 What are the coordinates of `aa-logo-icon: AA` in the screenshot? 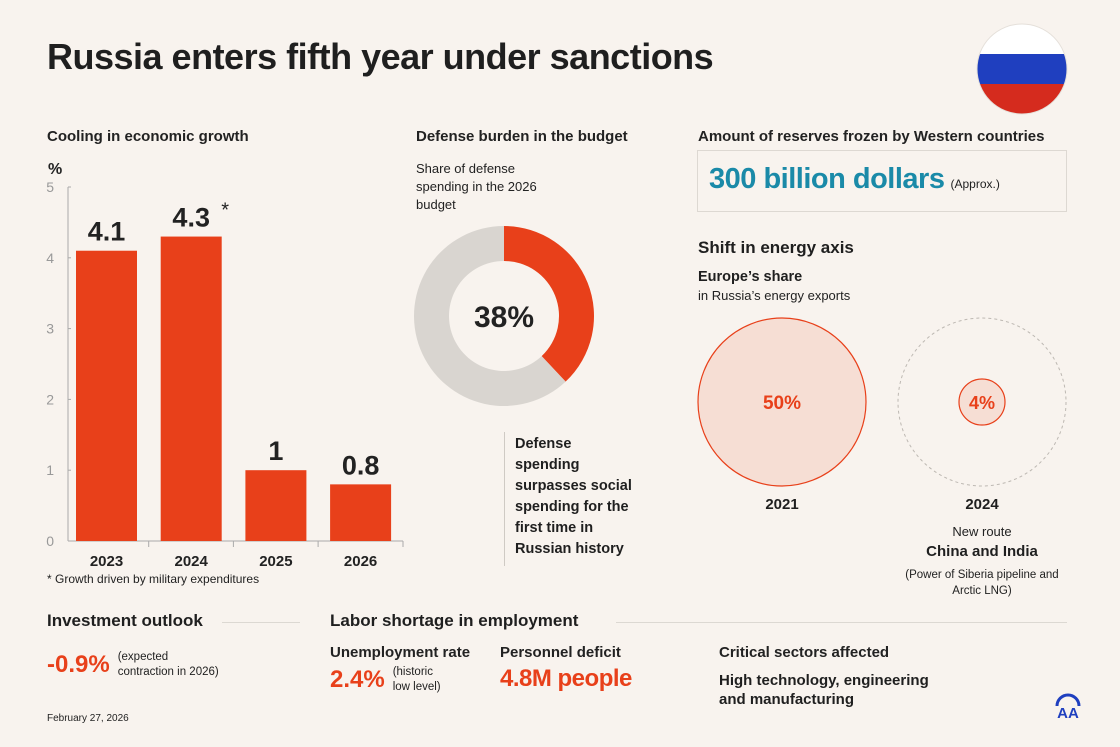 It's located at (1068, 706).